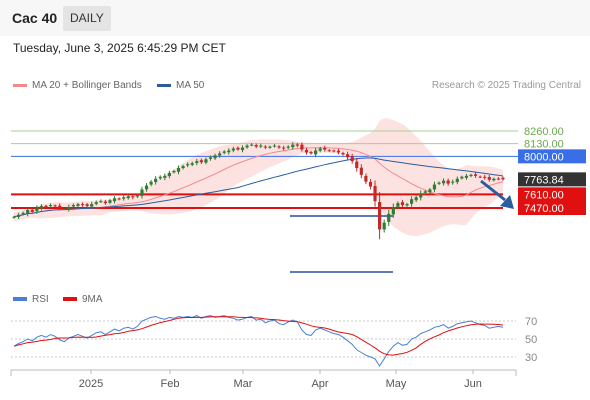  I want to click on x-tick-label-2025: 2025, so click(91, 384).